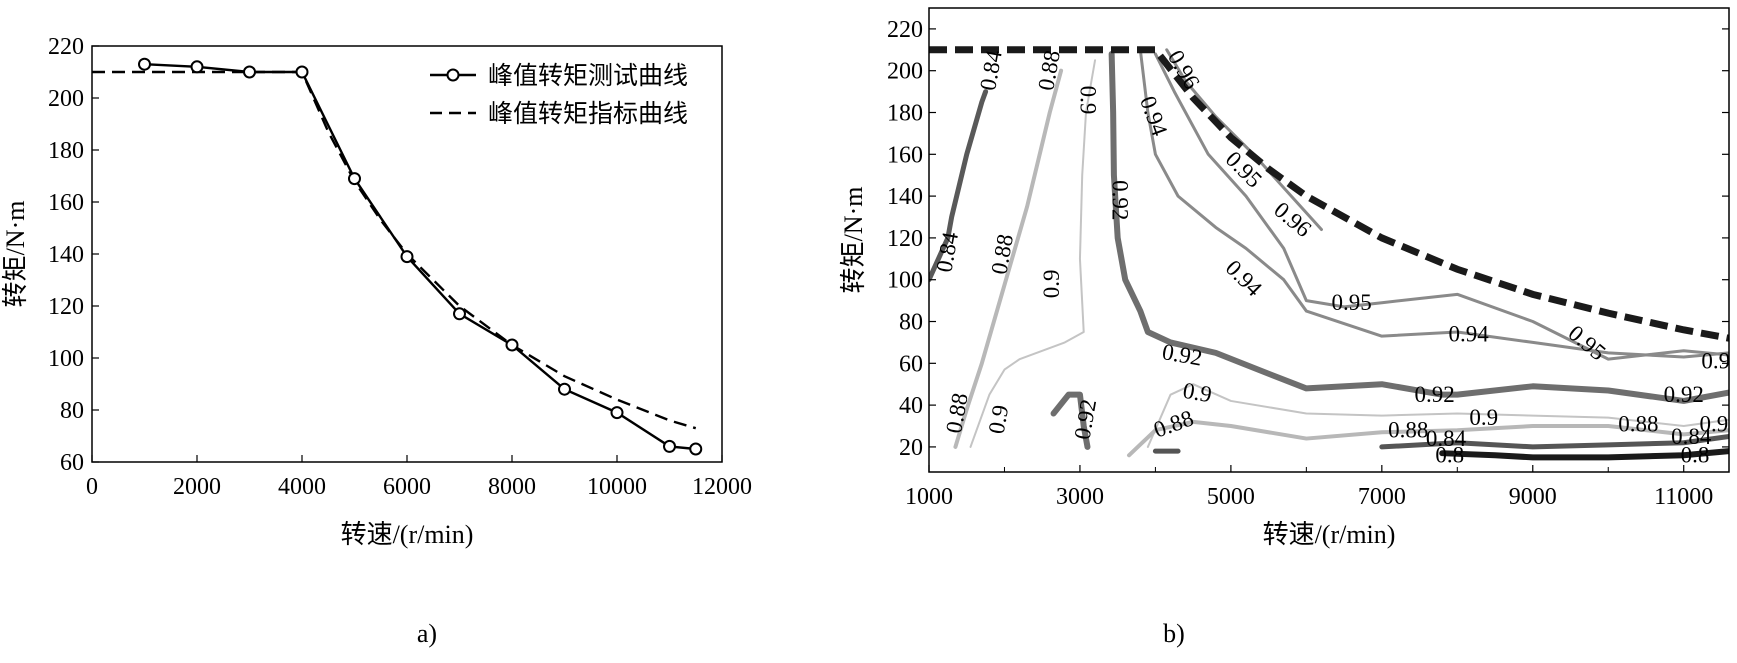 Image resolution: width=1737 pixels, height=663 pixels. Describe the element at coordinates (72, 463) in the screenshot. I see `y-tick-label: 60` at that location.